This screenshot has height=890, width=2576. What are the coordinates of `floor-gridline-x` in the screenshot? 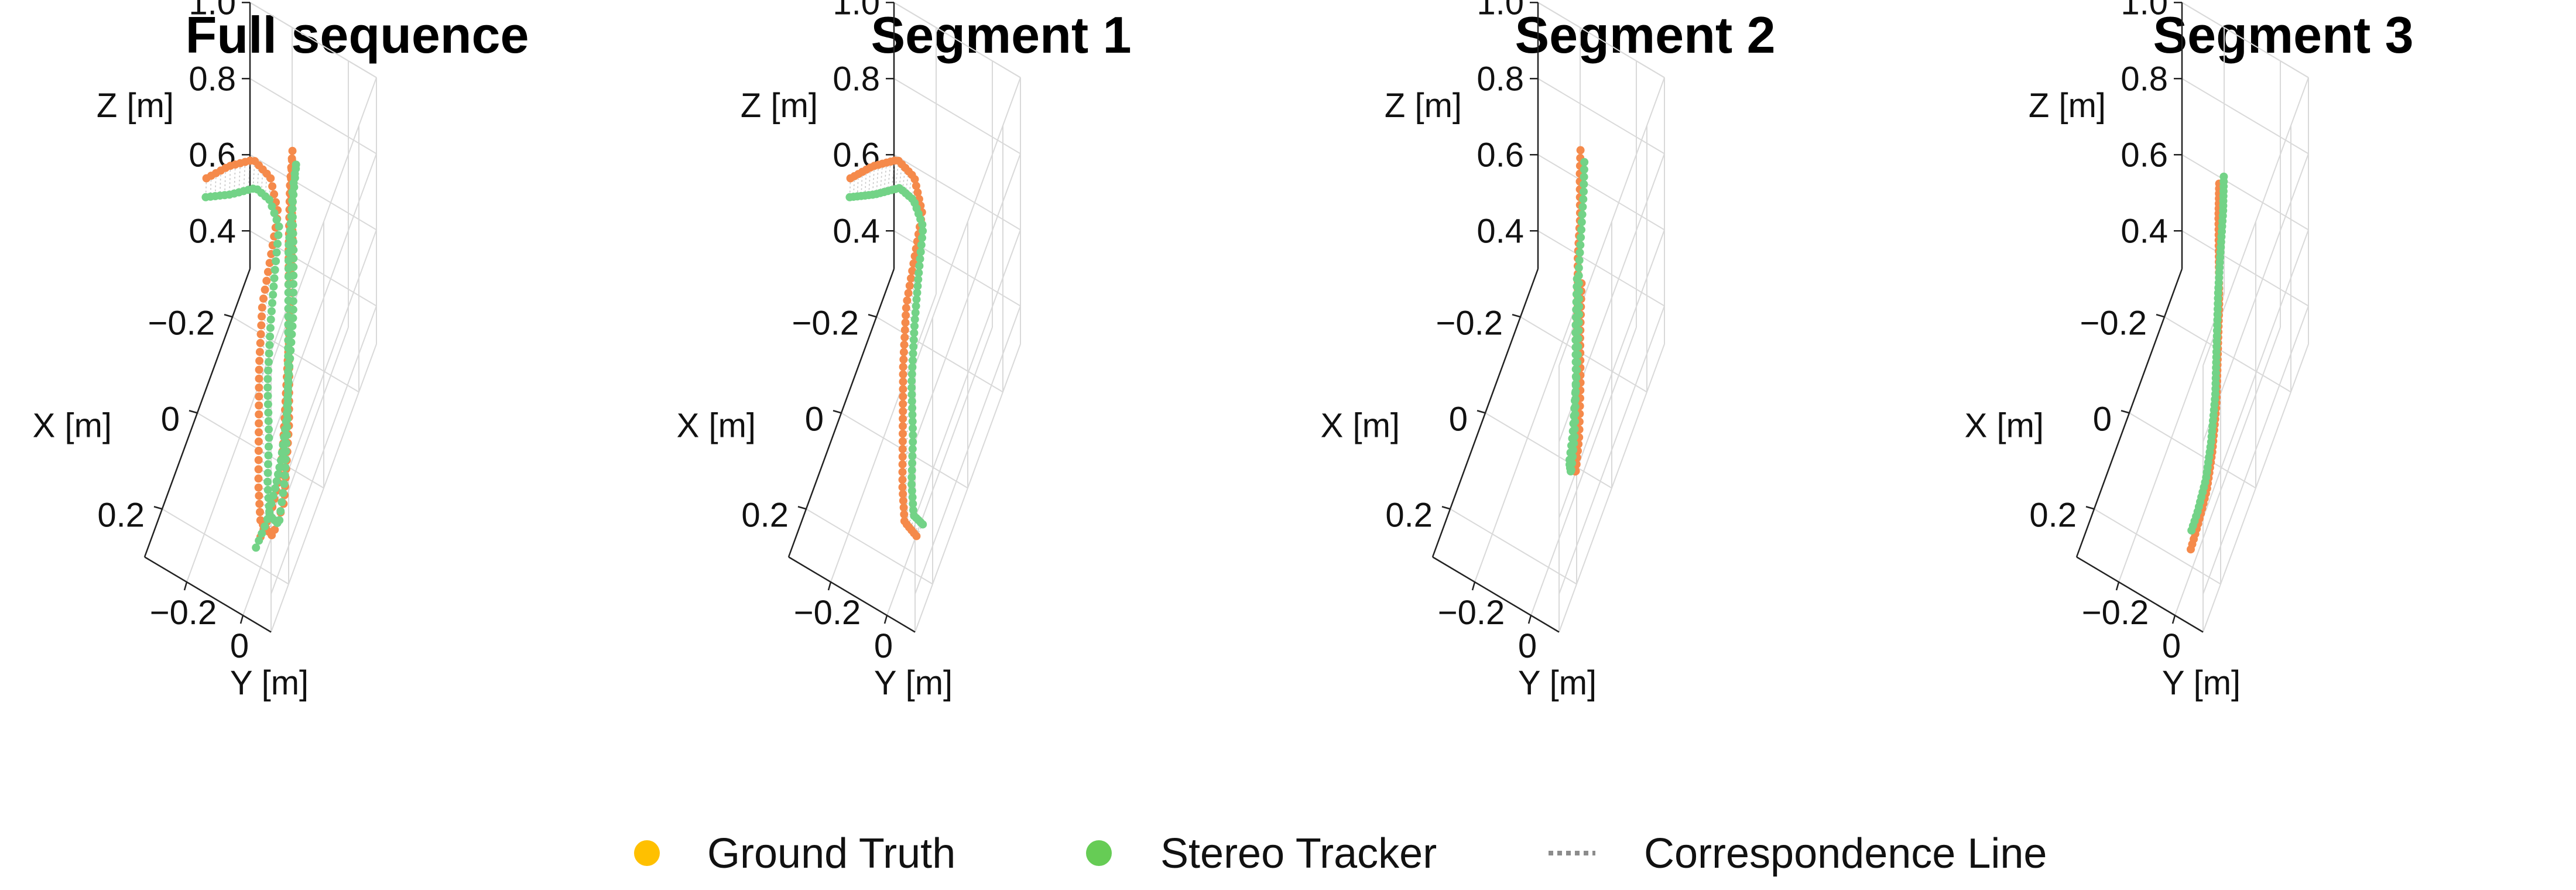 It's located at (2192, 450).